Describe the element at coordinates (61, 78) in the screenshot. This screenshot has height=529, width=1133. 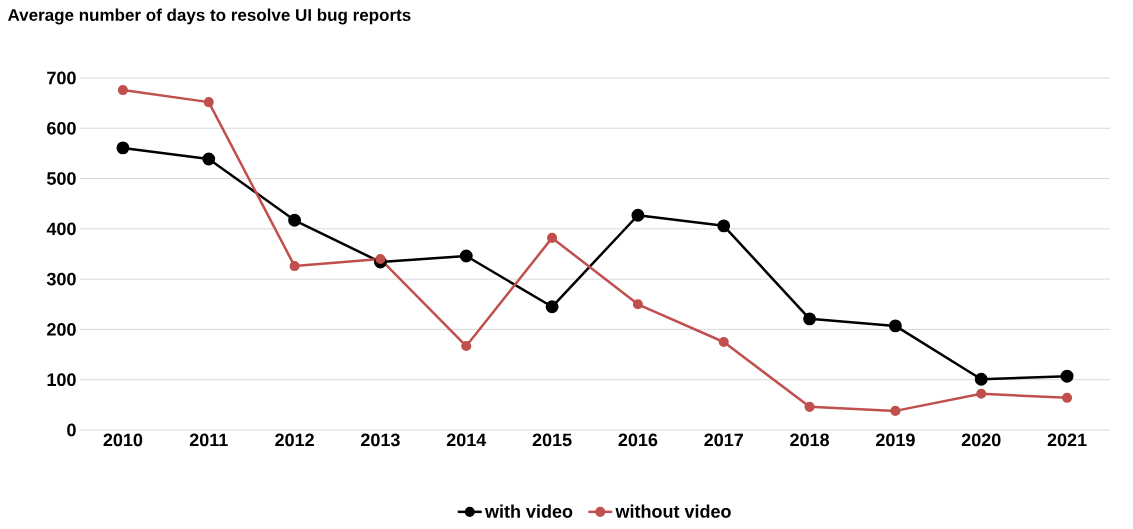
I see `y-tick-label: 700` at that location.